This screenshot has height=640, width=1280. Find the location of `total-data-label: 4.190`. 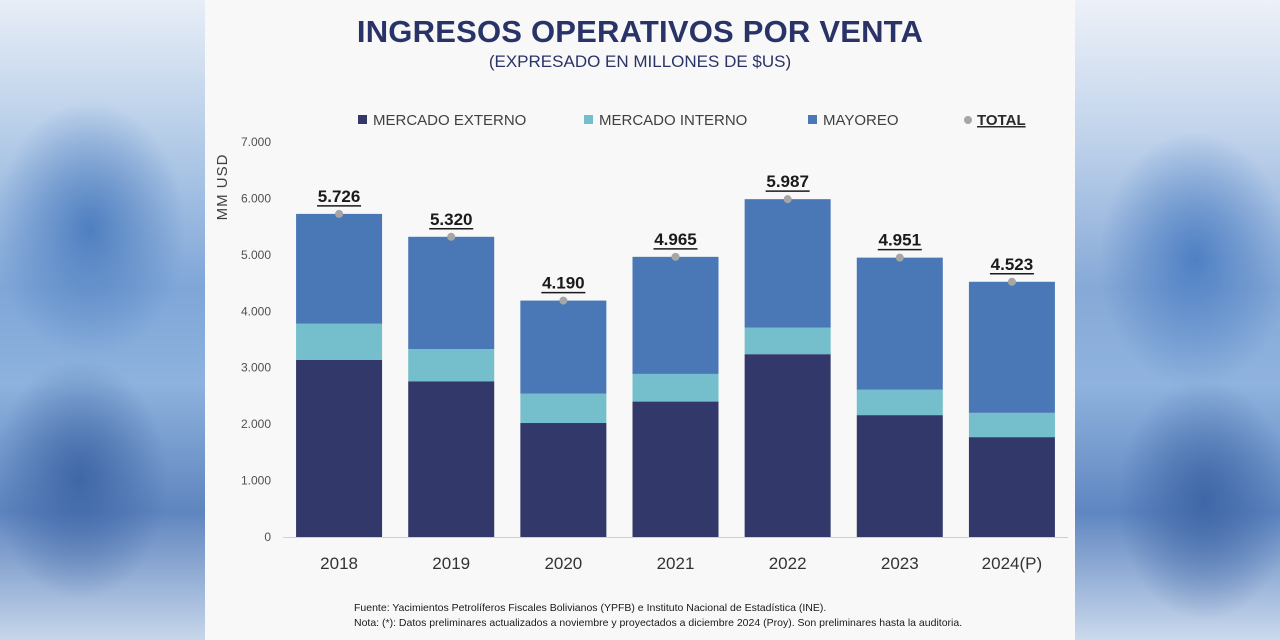

total-data-label: 4.190 is located at coordinates (563, 283).